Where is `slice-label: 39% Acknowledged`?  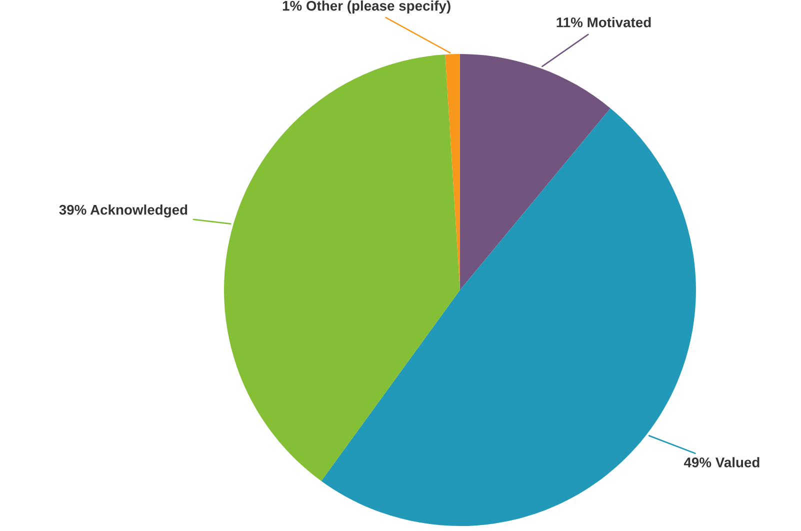 slice-label: 39% Acknowledged is located at coordinates (123, 211).